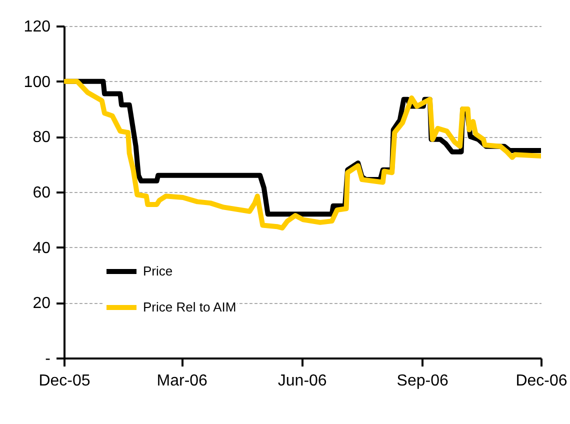  Describe the element at coordinates (41, 193) in the screenshot. I see `y-tick-label: 60` at that location.